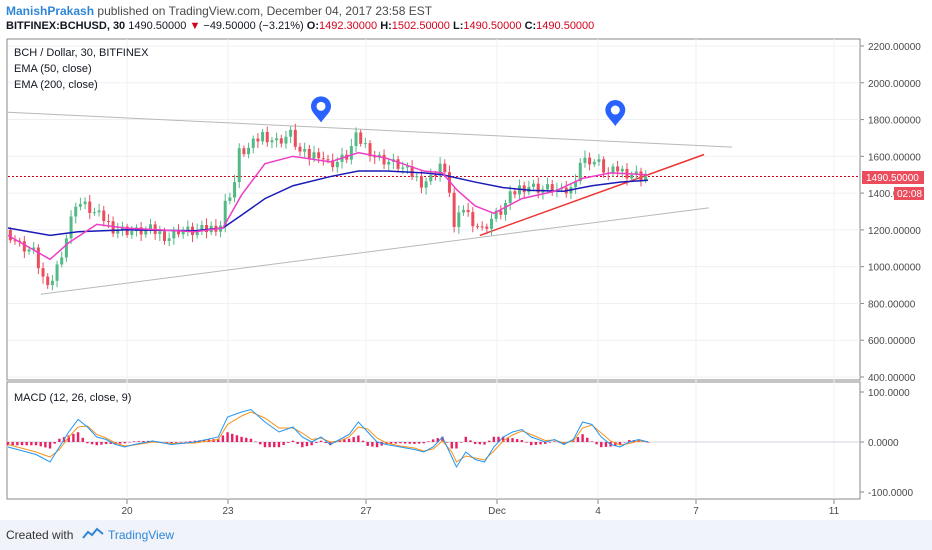 The image size is (932, 550). I want to click on legend-ema200: EMA (200, close), so click(56, 85).